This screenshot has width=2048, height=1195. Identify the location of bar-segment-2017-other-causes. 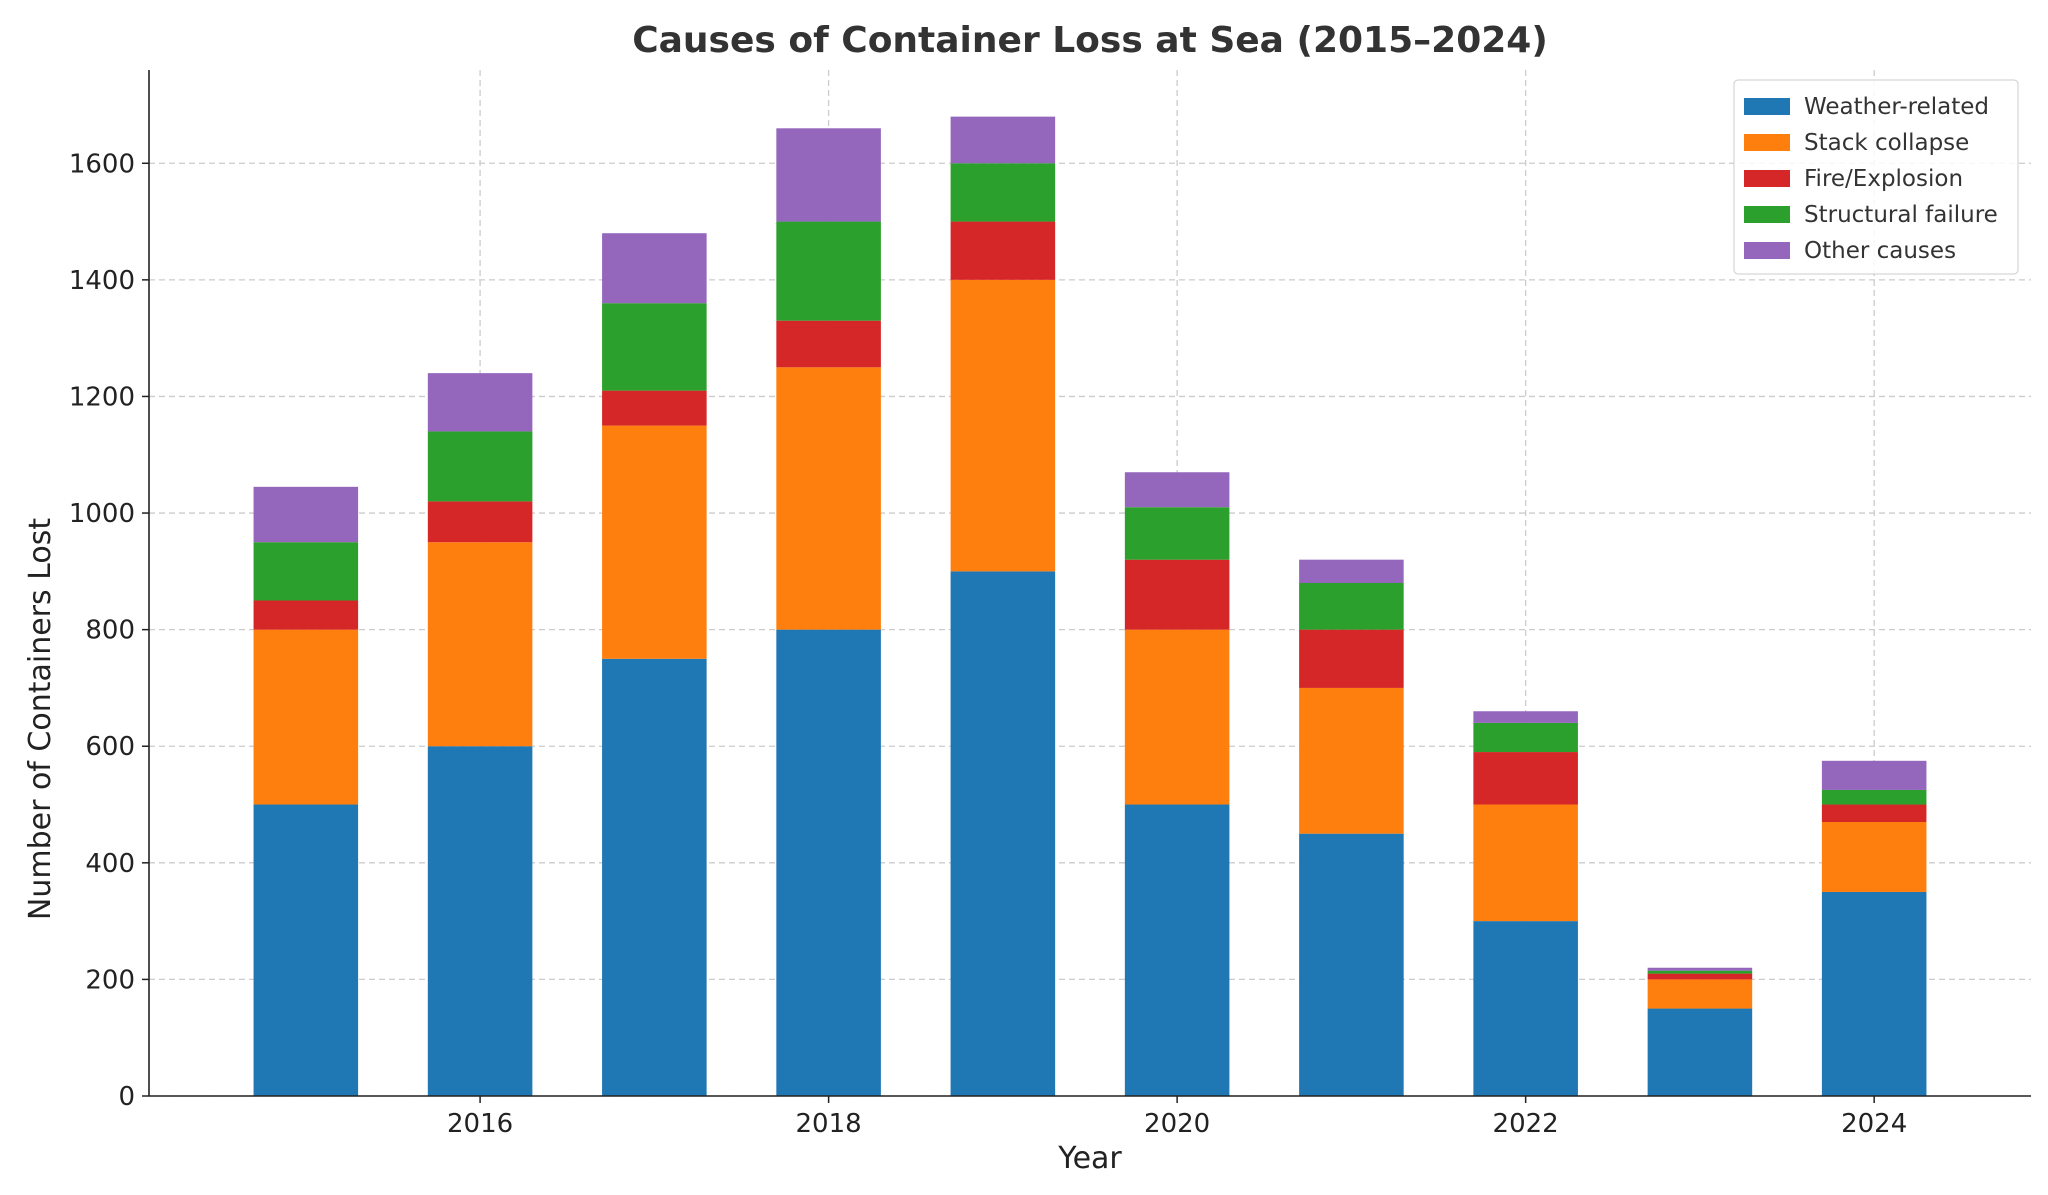
(654, 268).